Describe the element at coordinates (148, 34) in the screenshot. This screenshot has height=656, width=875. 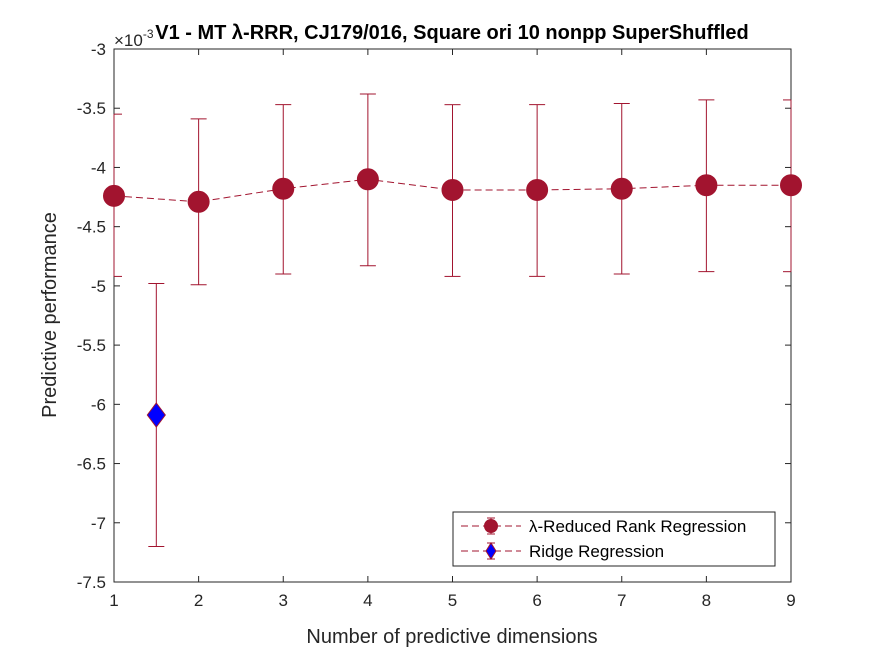
I see `y-axis-exponent-power: -3` at that location.